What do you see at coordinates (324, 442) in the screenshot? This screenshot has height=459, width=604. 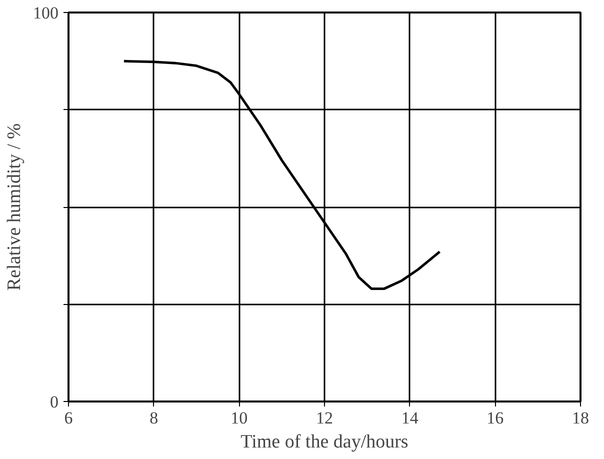 I see `x-axis-title: Time of the day/hours` at bounding box center [324, 442].